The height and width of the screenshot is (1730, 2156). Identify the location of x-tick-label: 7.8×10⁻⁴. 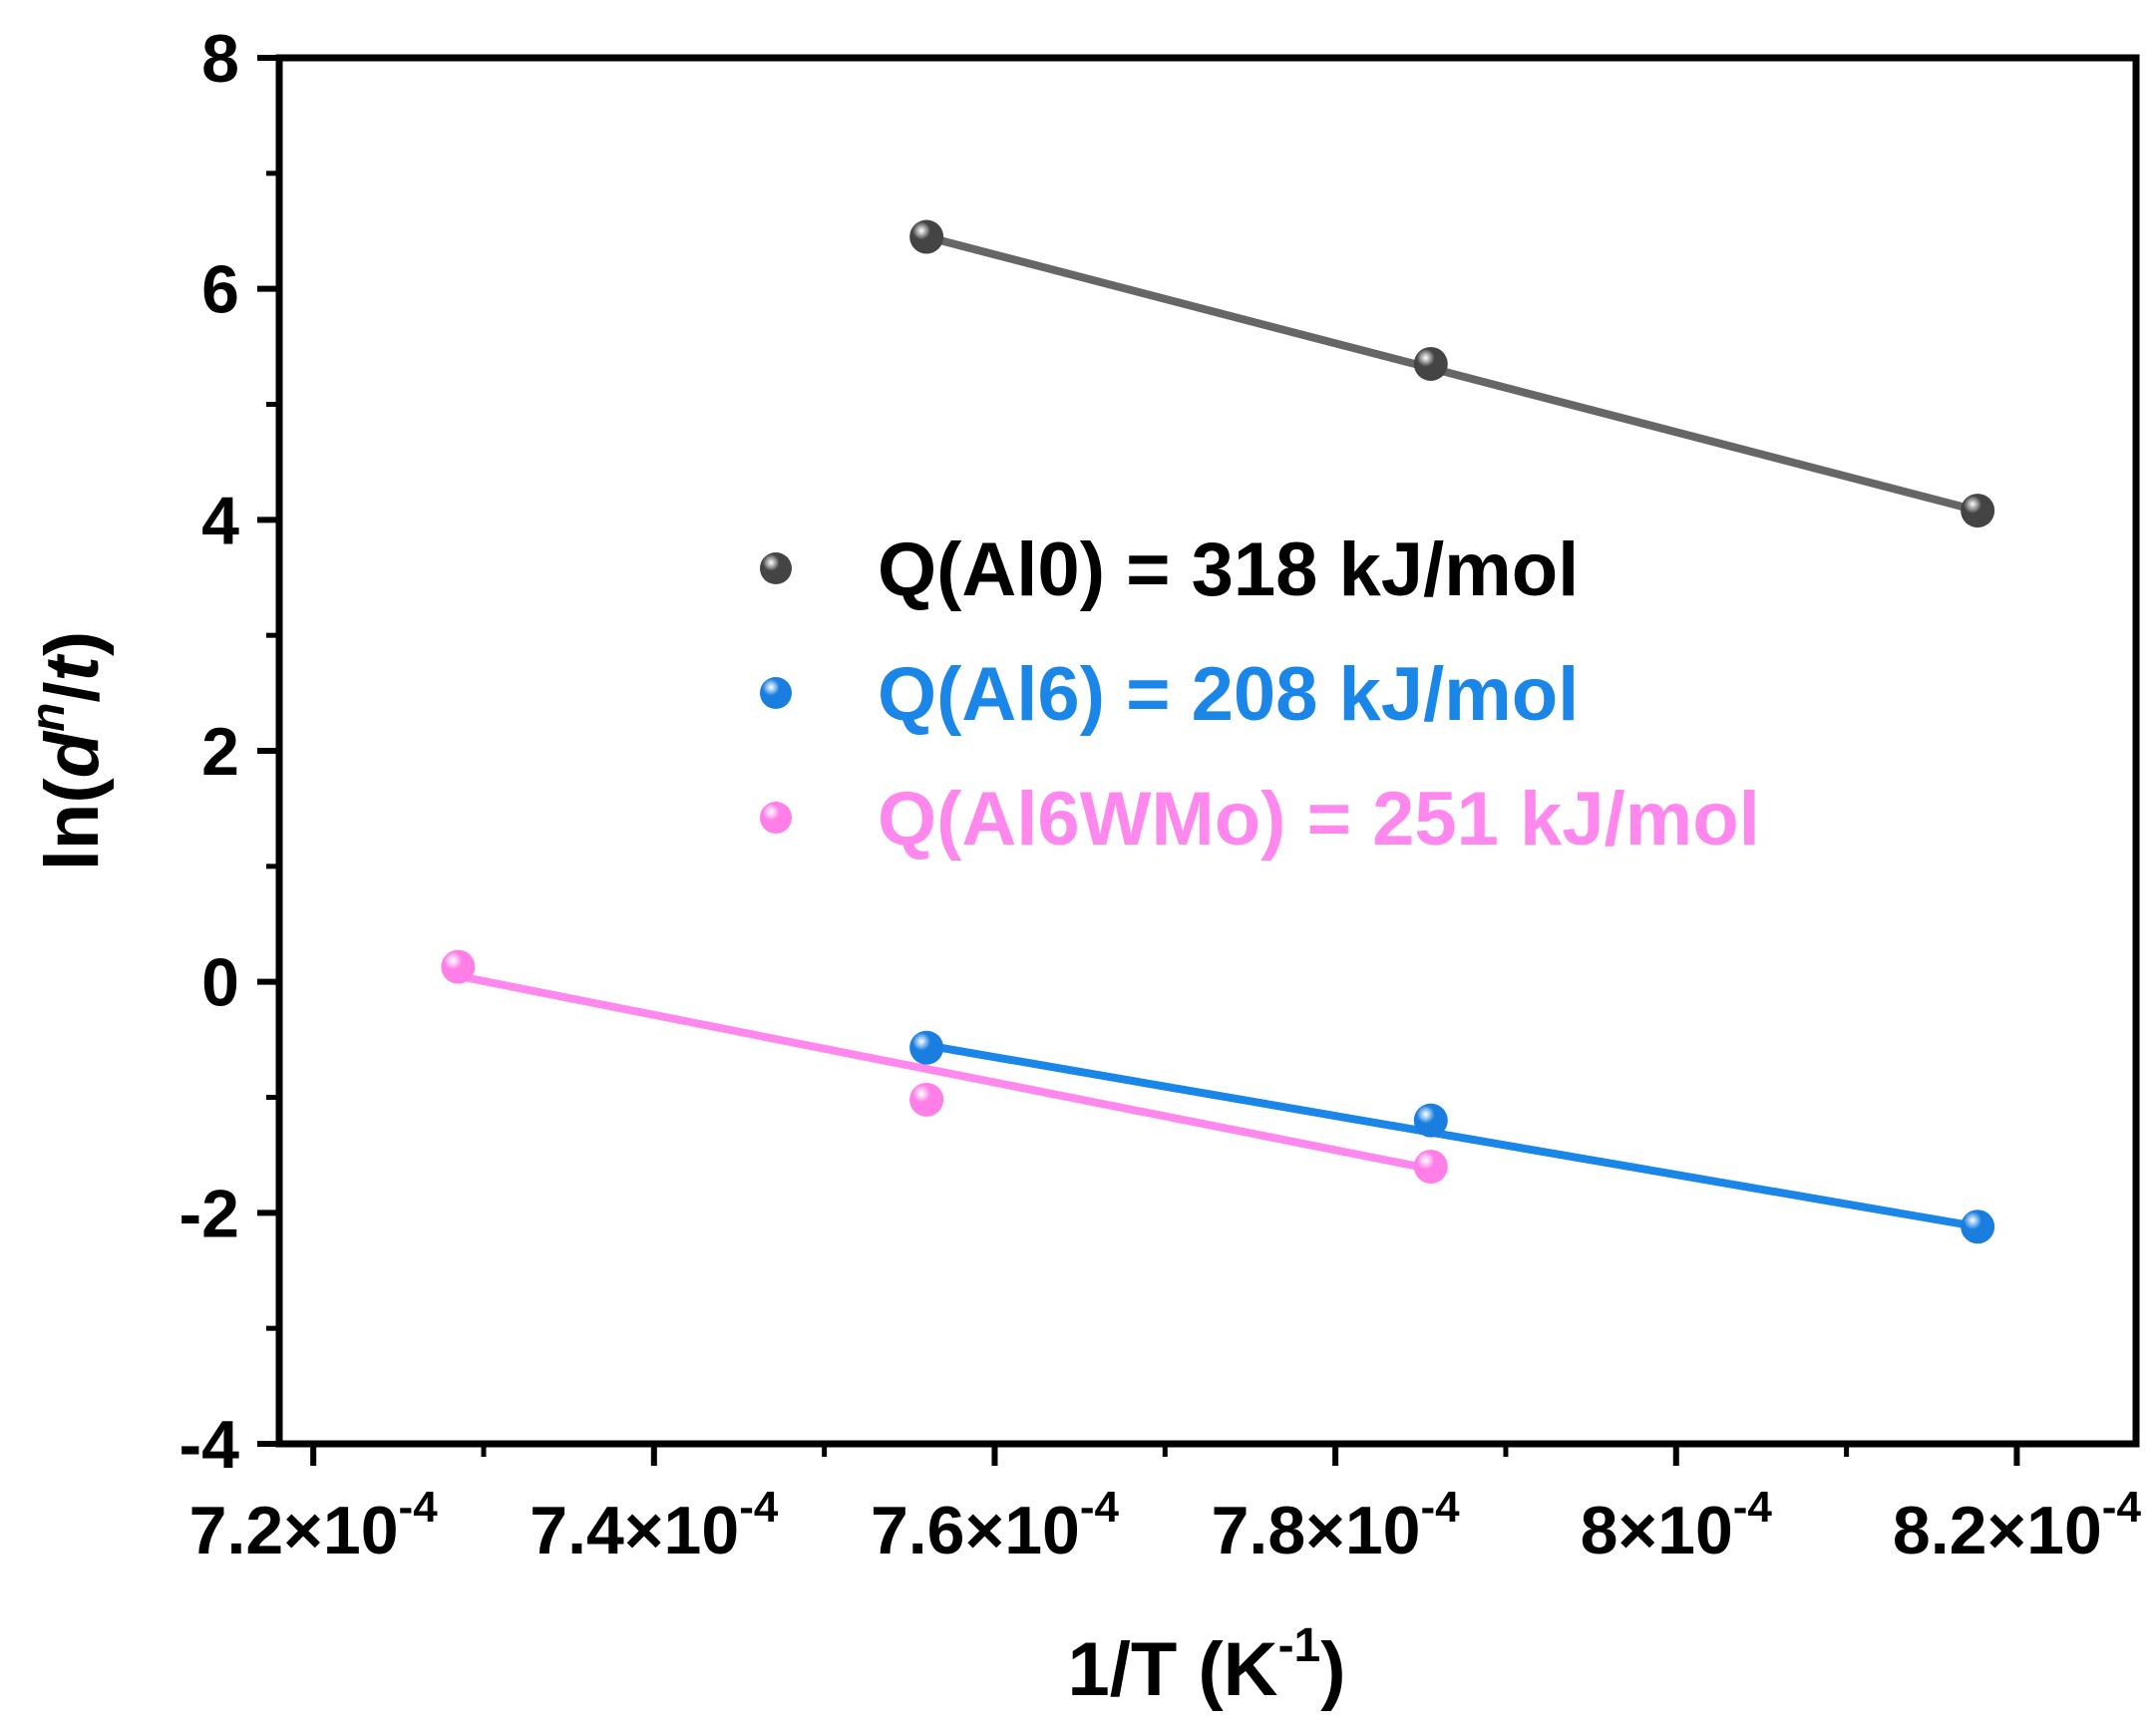
(1336, 1525).